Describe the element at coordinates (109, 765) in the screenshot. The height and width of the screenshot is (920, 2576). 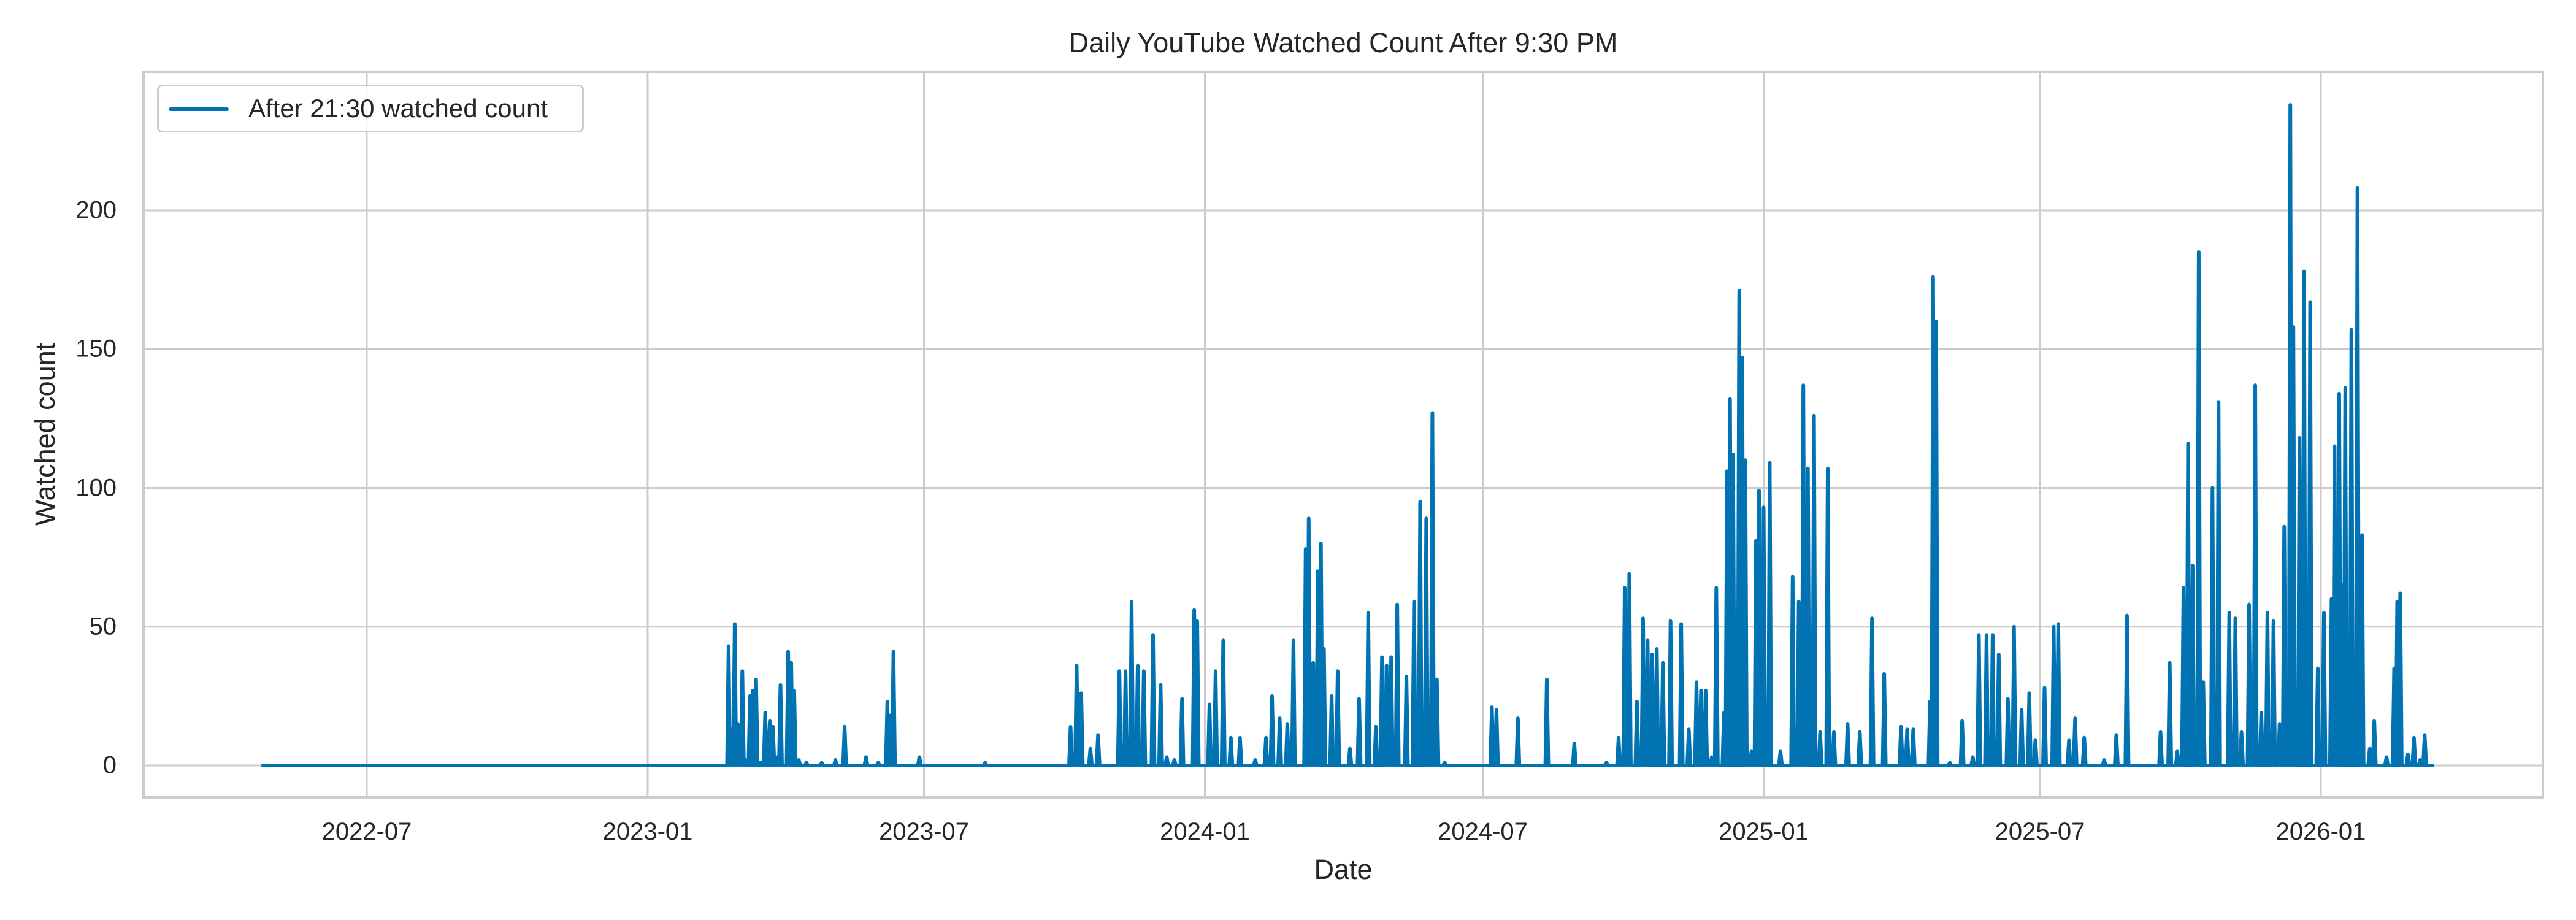
I see `y-tick-label: 0` at that location.